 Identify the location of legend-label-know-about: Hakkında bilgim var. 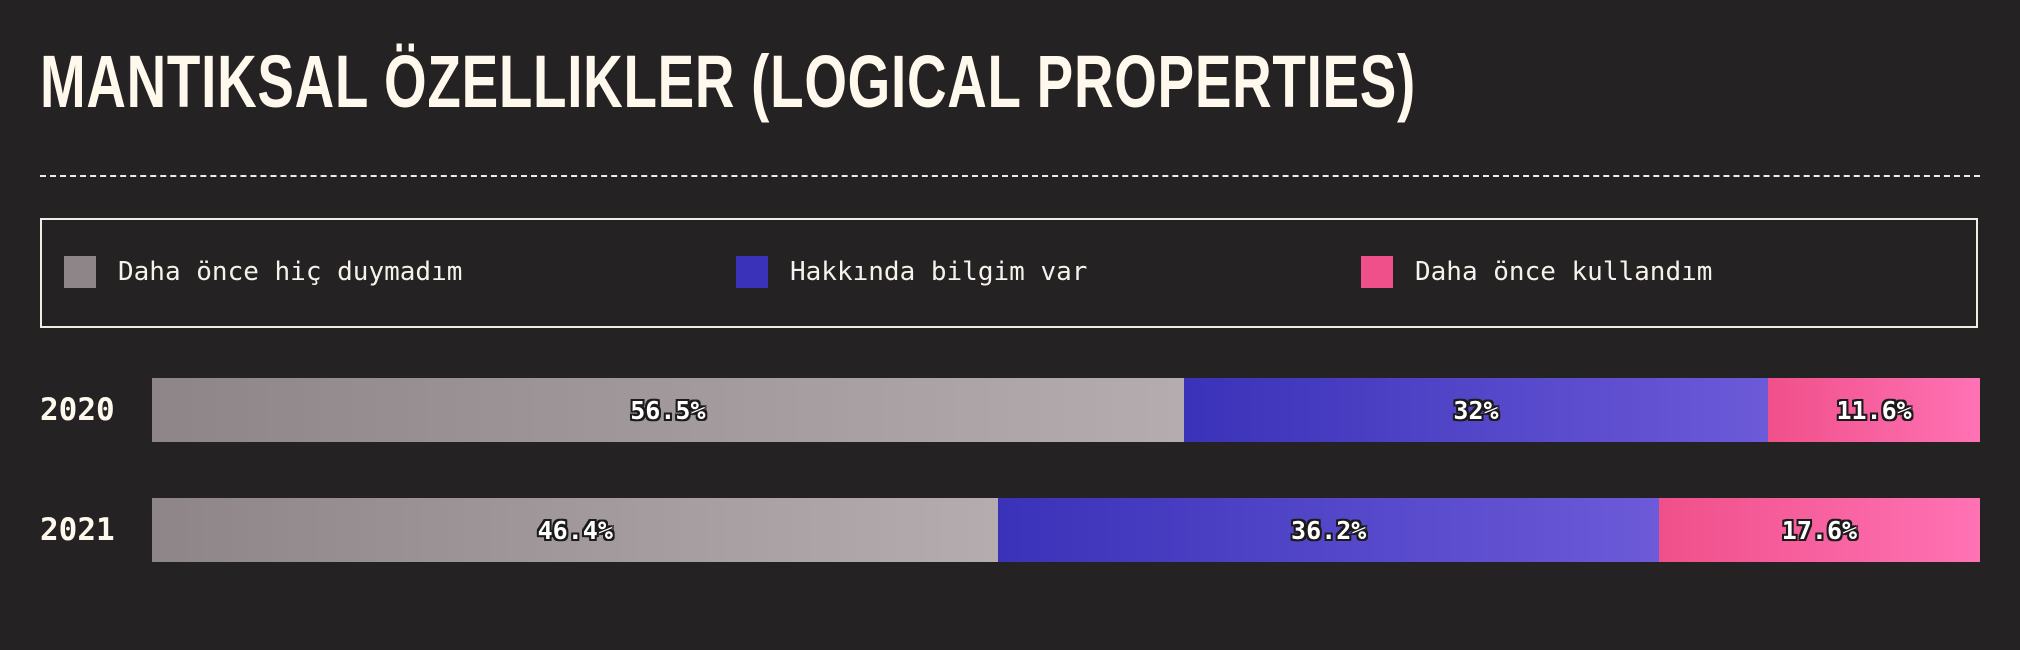
(939, 272).